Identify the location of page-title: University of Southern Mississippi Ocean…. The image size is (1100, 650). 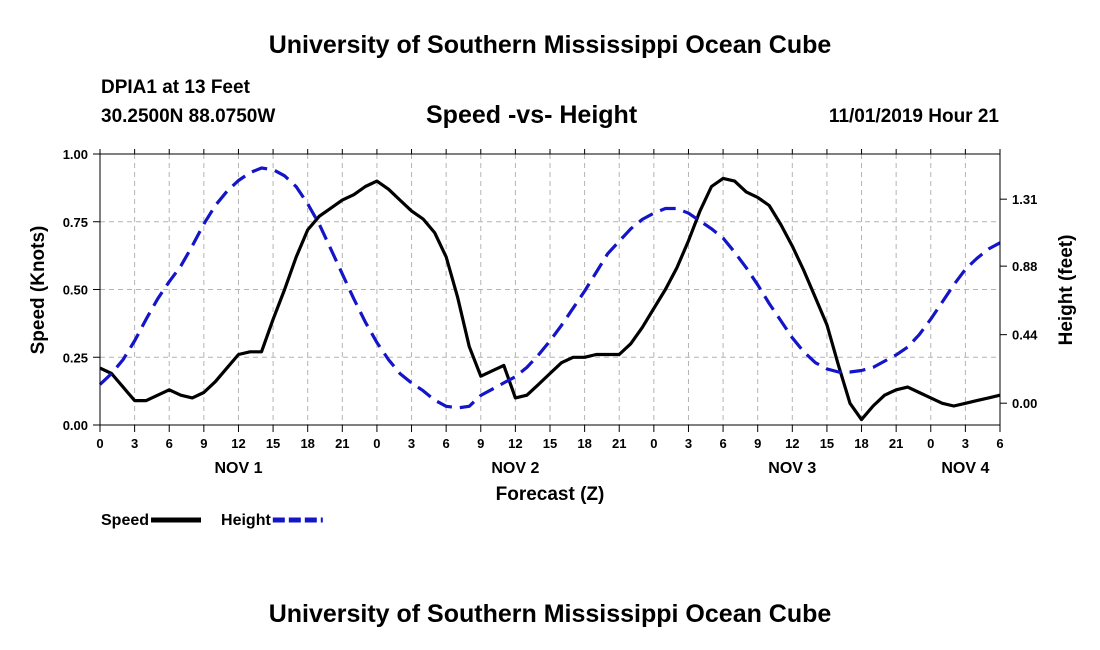
(550, 45).